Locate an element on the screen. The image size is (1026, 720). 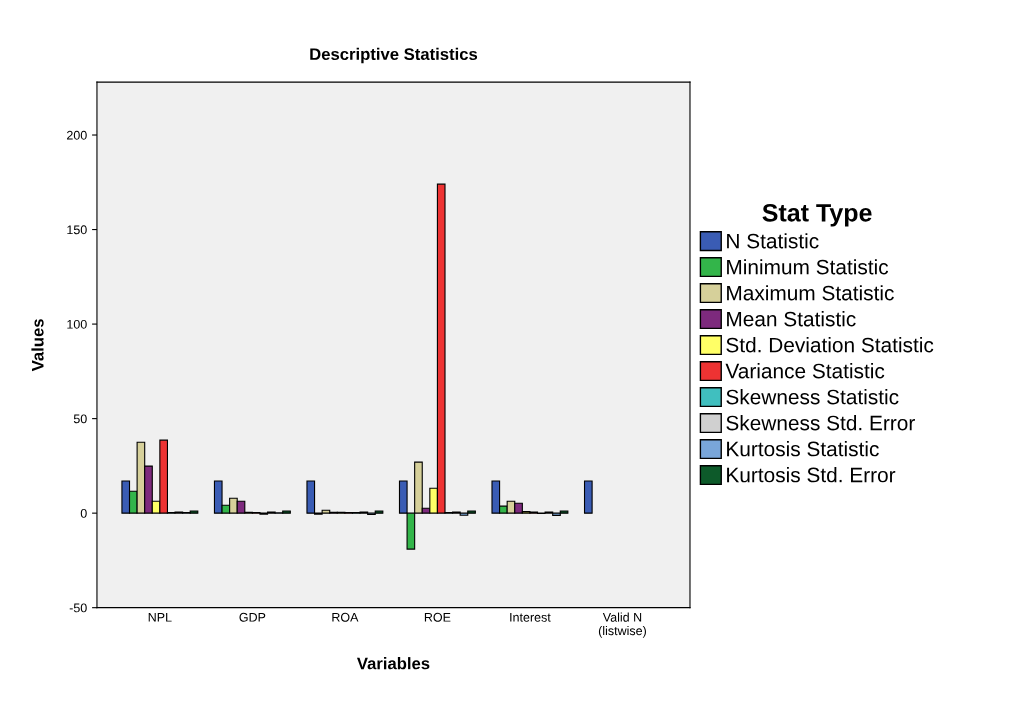
x-tick-label: Interest is located at coordinates (530, 617).